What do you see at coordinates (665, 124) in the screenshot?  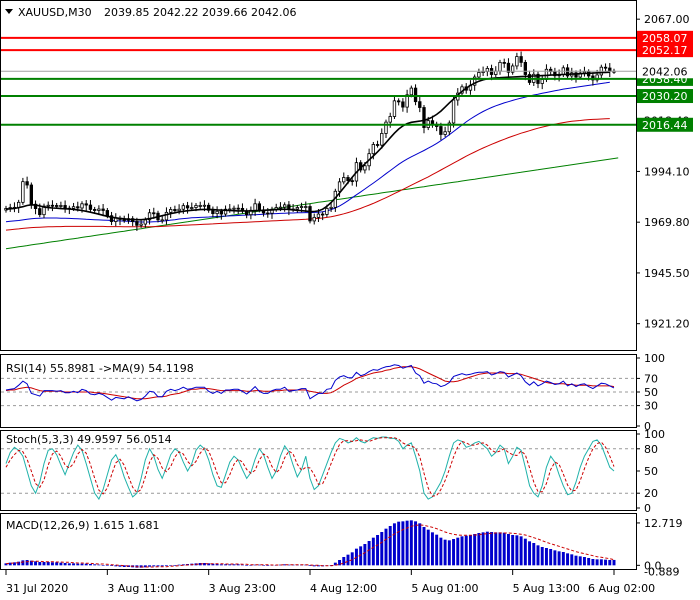 I see `support-price-box` at bounding box center [665, 124].